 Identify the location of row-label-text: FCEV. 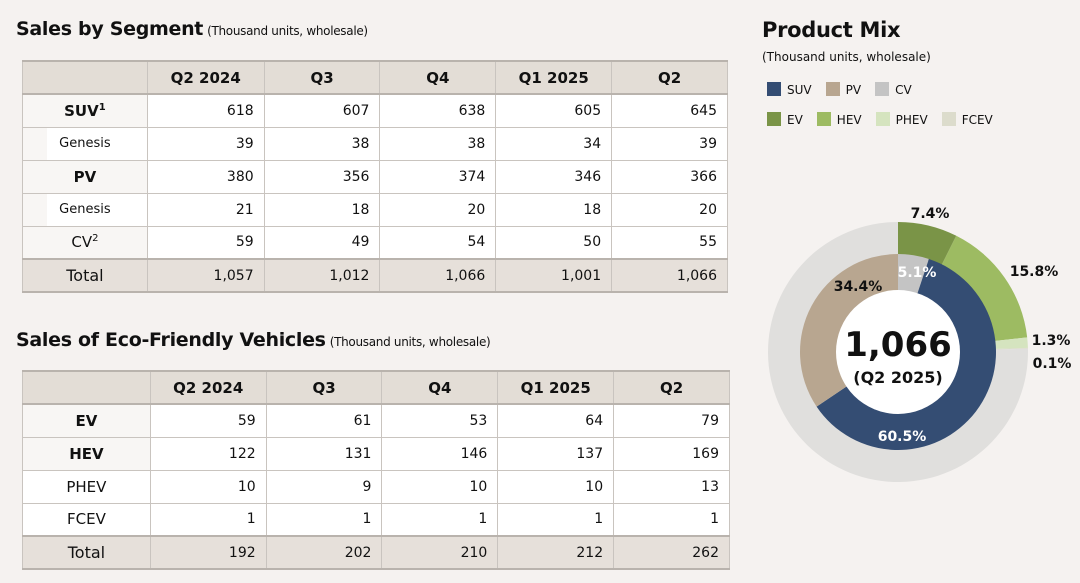
(86, 519).